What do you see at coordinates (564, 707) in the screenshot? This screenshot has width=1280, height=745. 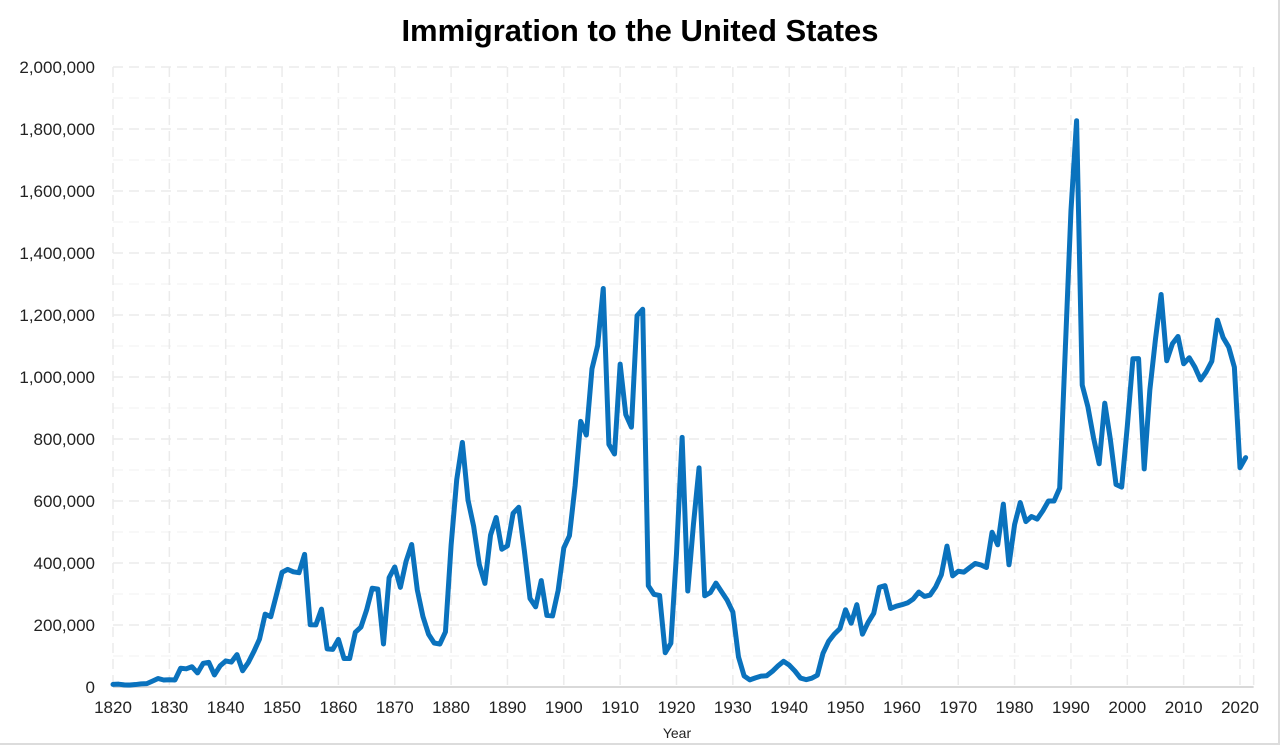 I see `x-tick-label: 1900` at bounding box center [564, 707].